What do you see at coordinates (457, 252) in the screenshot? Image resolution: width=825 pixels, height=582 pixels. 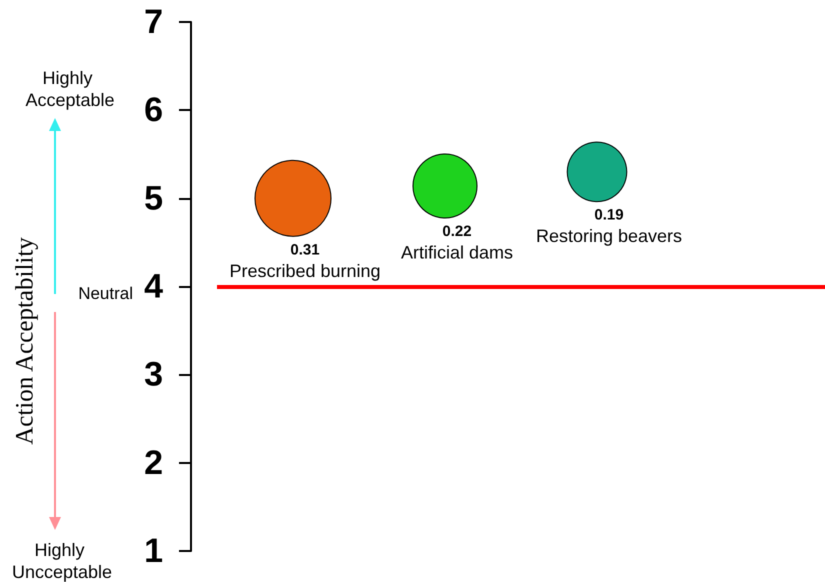 I see `series-label: Artificial dams` at bounding box center [457, 252].